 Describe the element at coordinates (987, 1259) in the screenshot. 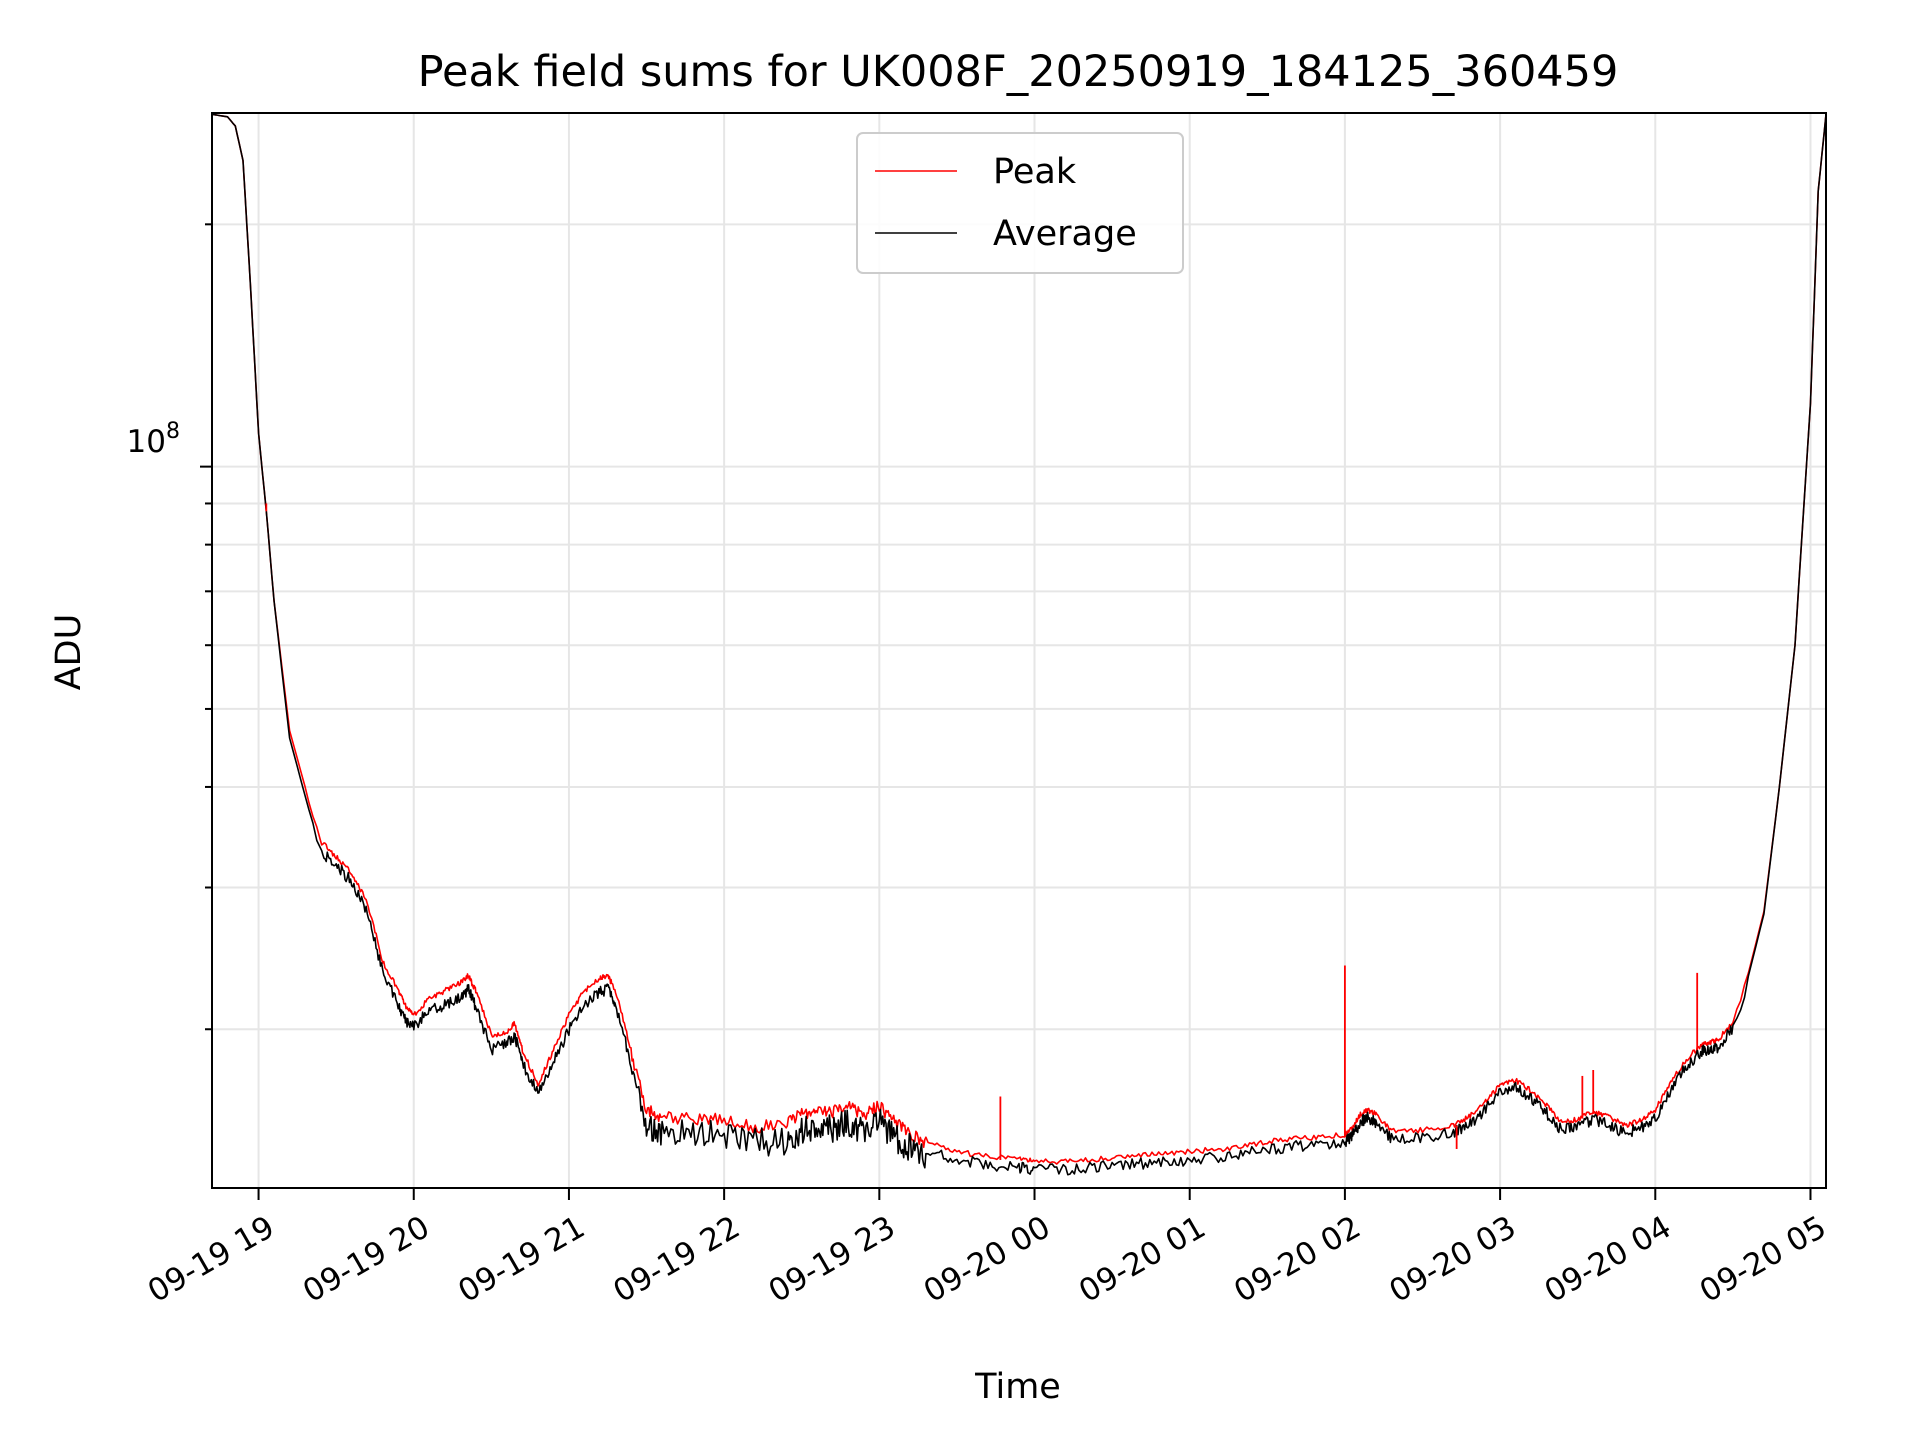

I see `x-tick-label: 09-20 00` at that location.